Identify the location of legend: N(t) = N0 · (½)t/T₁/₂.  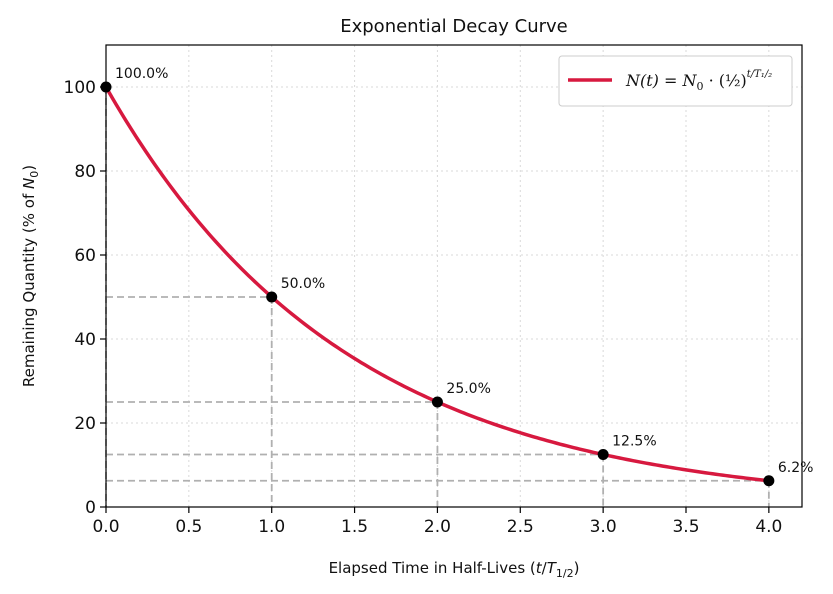
(675, 81).